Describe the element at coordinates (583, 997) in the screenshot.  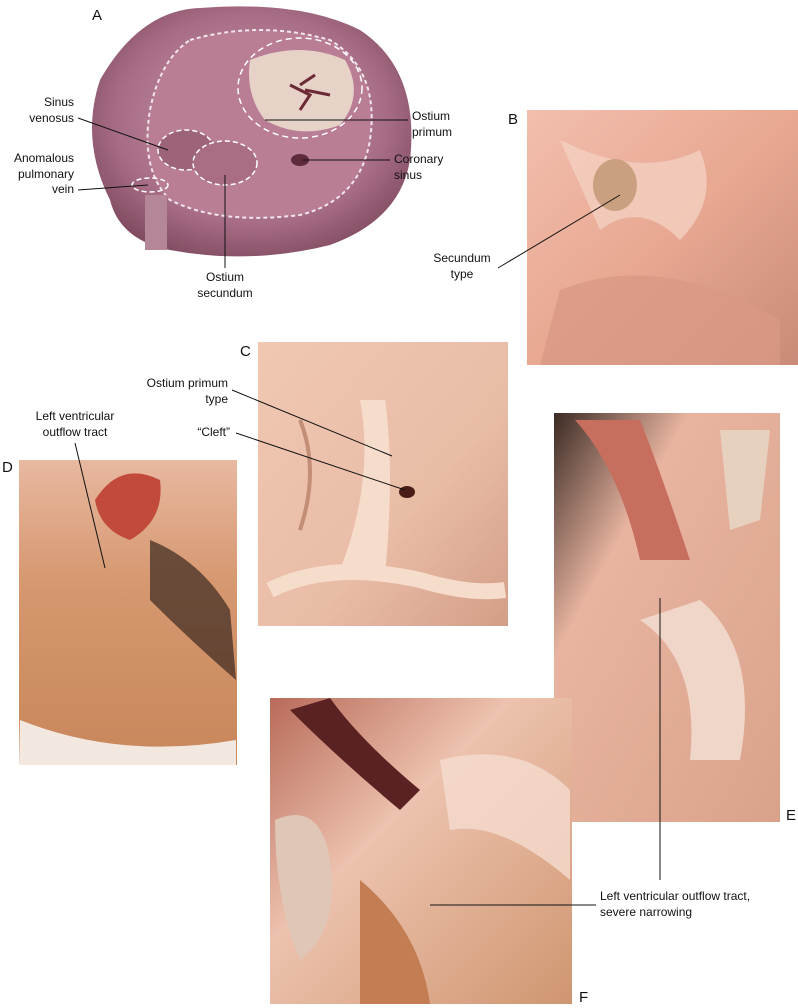
I see `panel-letter: F` at that location.